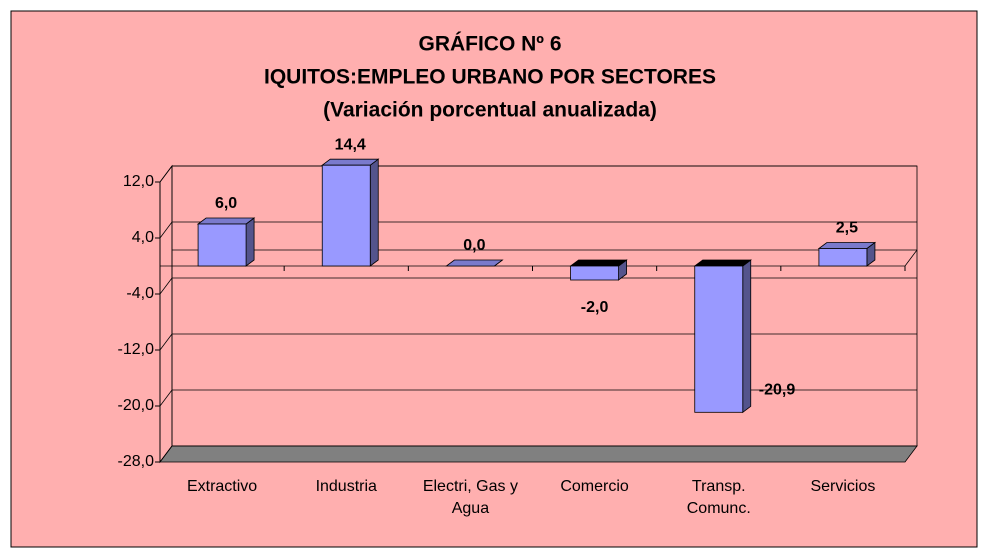 This screenshot has height=548, width=981. Describe the element at coordinates (136, 405) in the screenshot. I see `y-tick-label: -20,0` at that location.